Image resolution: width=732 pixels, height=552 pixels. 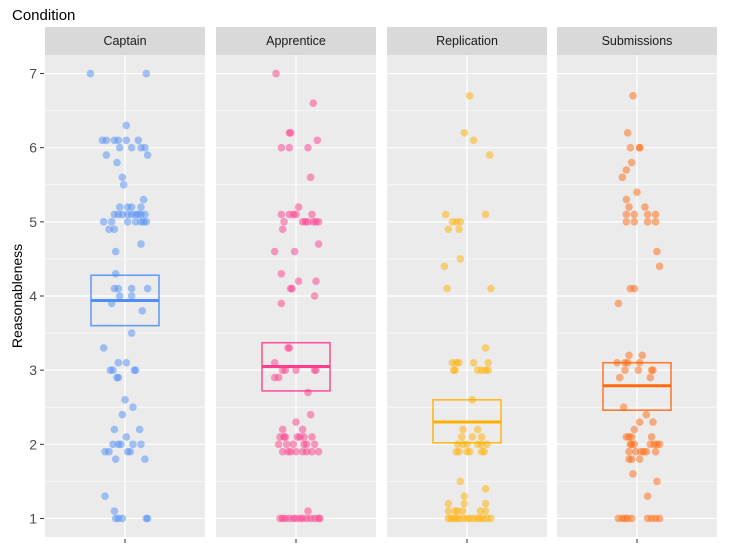 I want to click on y-tick-label: 5, so click(x=33, y=222).